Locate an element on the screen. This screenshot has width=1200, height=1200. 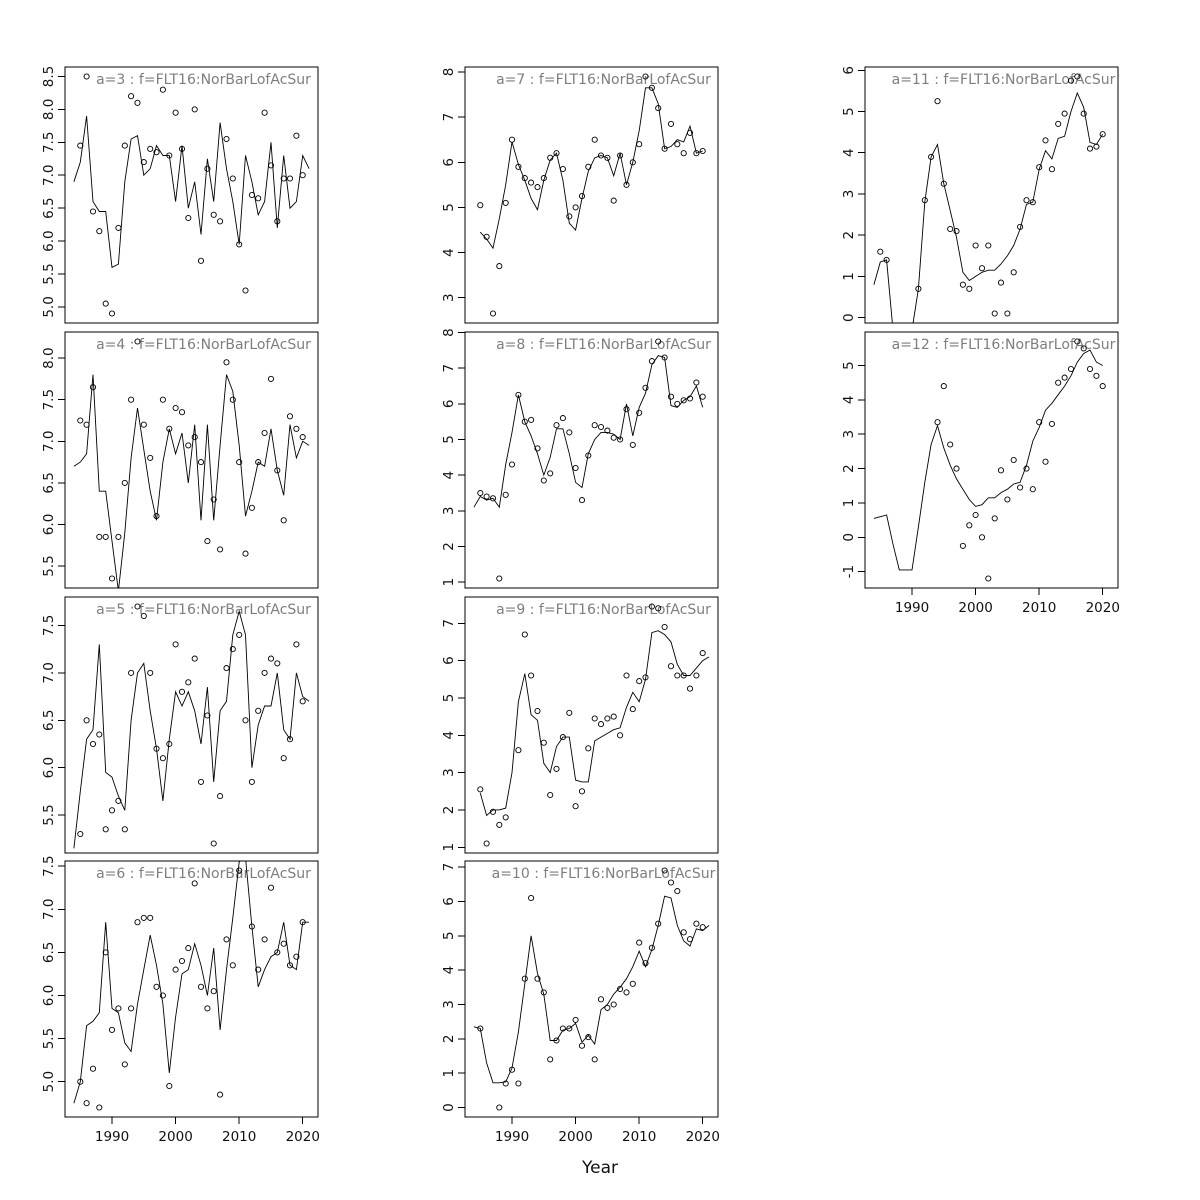
y-tick-label: 5 is located at coordinates (849, 111).